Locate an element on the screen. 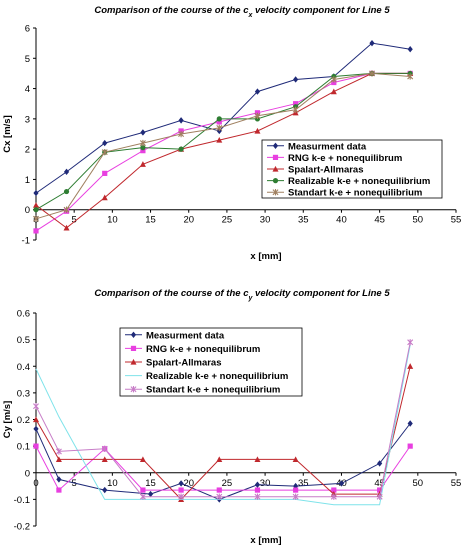  y-tick-label: 4 is located at coordinates (27, 89).